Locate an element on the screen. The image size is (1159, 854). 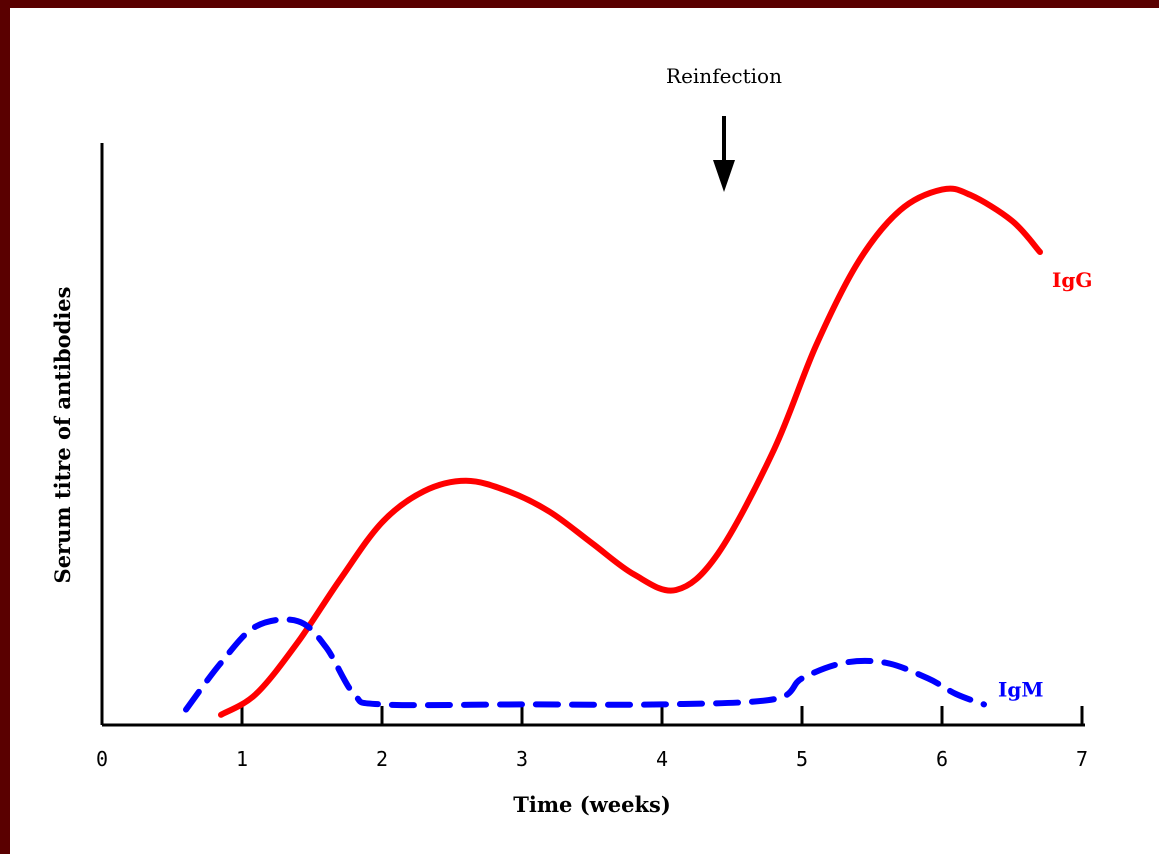
y-axis-title: Serum titre of antibodies is located at coordinates (62, 435).